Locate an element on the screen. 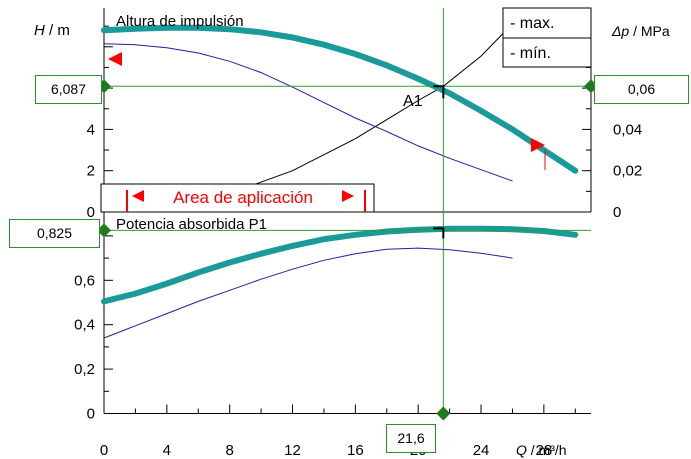 The image size is (691, 459). top-panel-title: Altura de impulsión is located at coordinates (180, 21).